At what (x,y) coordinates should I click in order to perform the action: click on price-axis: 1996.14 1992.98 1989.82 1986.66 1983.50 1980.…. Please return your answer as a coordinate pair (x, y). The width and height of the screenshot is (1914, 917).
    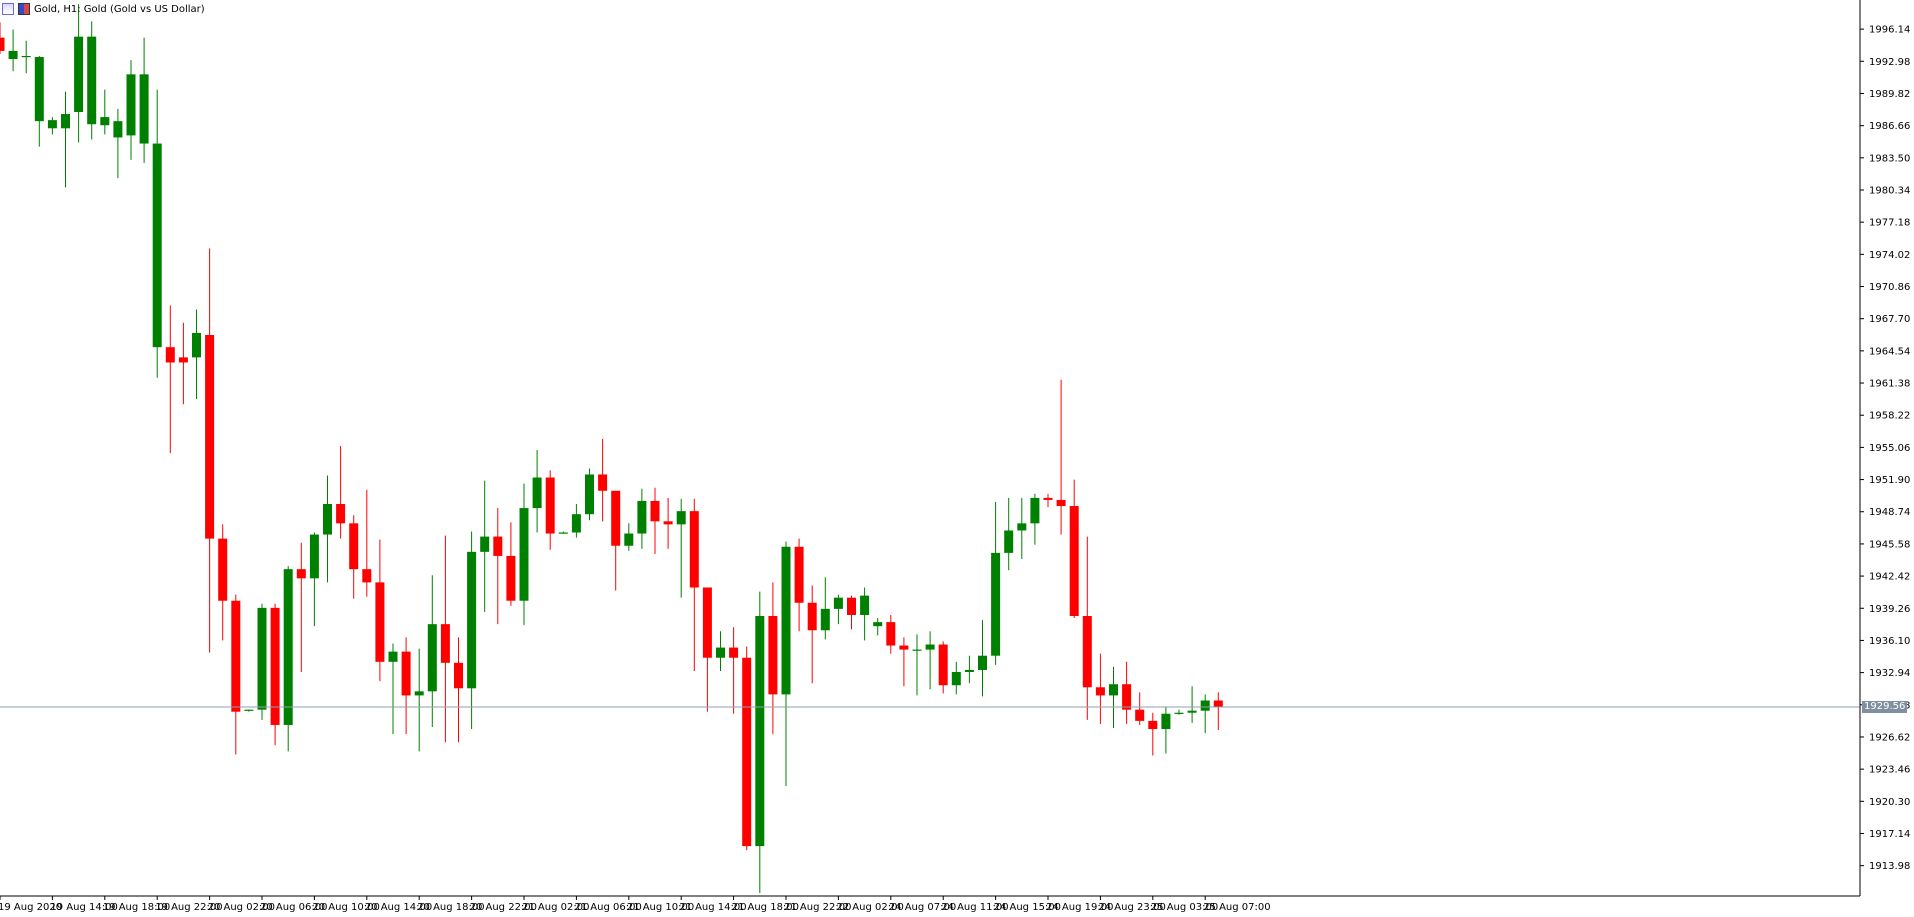
    Looking at the image, I should click on (1885, 449).